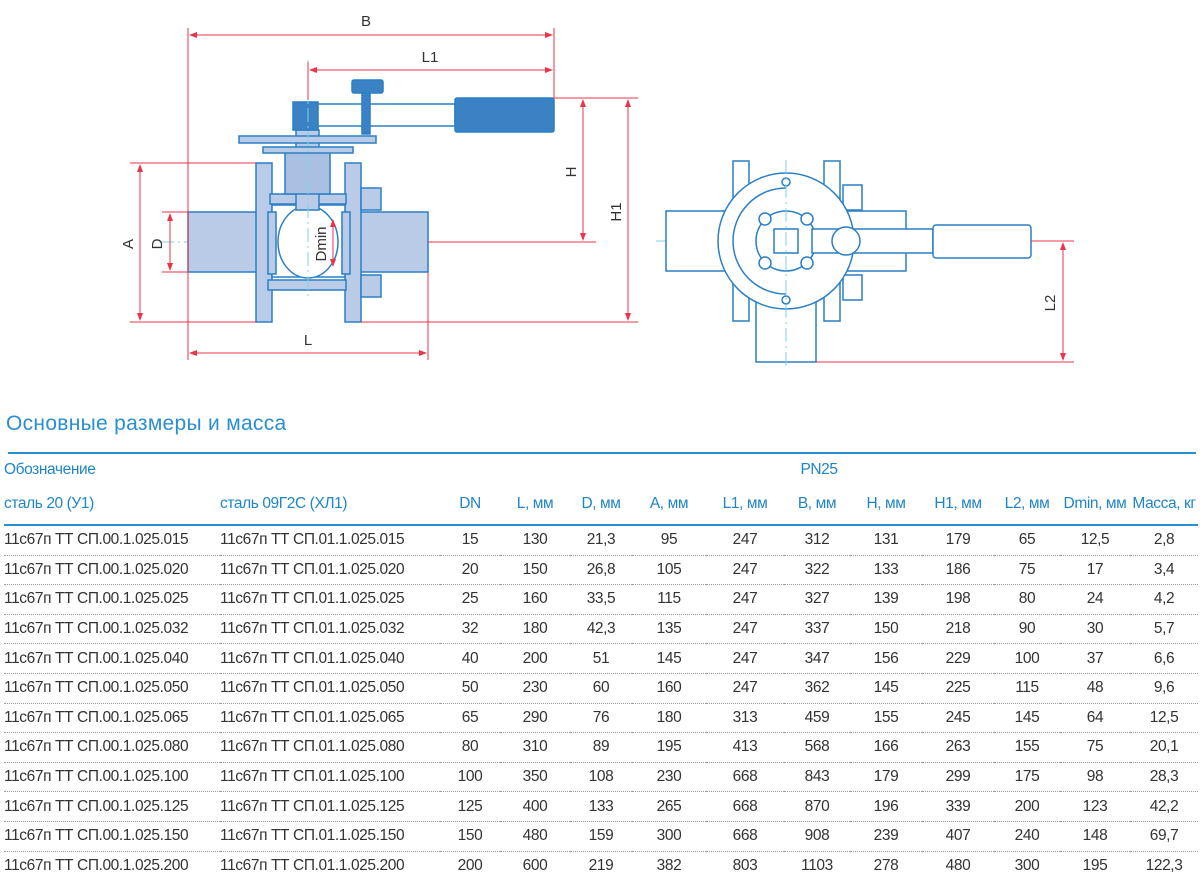 This screenshot has width=1200, height=888. I want to click on table-cell: 28,3, so click(1164, 777).